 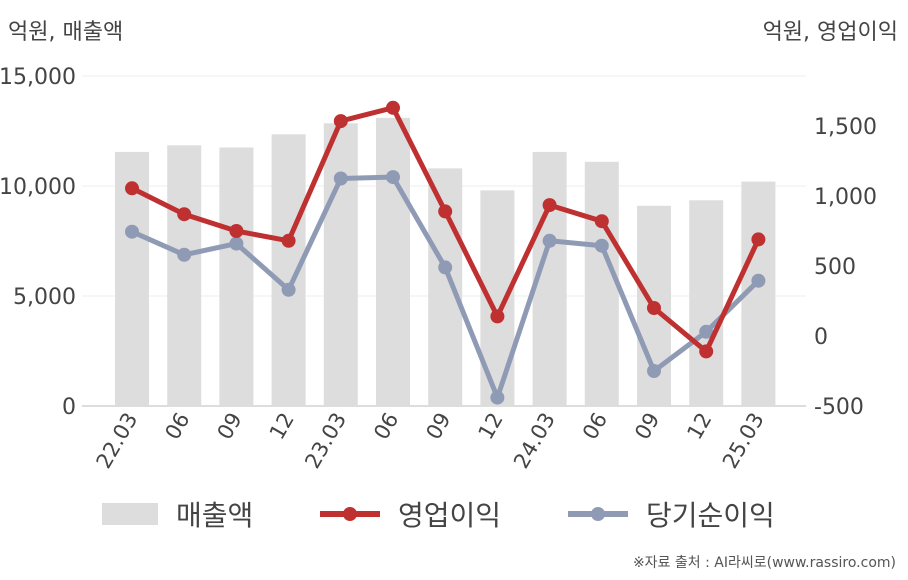 What do you see at coordinates (839, 407) in the screenshot?
I see `right-tick-label: -500` at bounding box center [839, 407].